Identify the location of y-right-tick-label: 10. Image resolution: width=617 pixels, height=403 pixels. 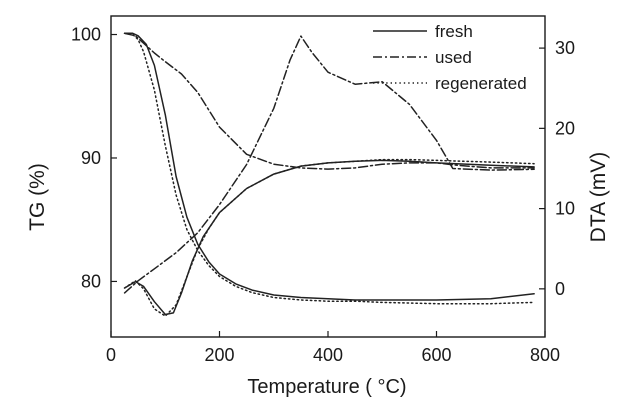
(565, 209).